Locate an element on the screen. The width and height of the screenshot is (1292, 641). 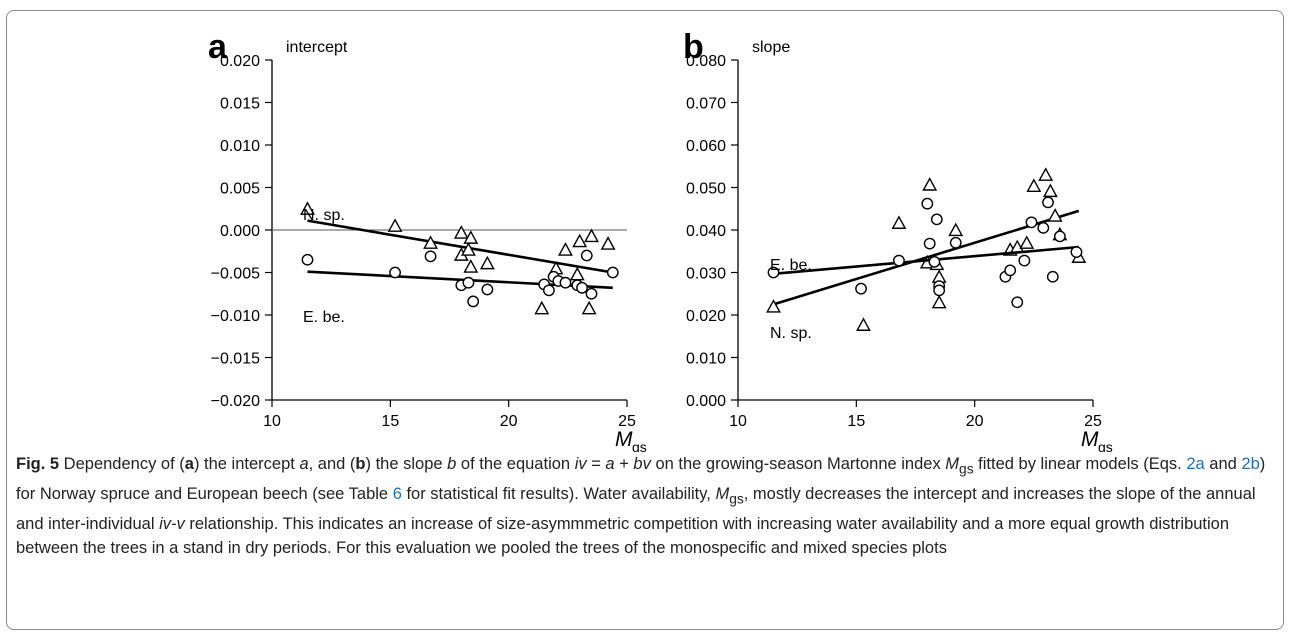
panel-letter-b: b is located at coordinates (693, 47).